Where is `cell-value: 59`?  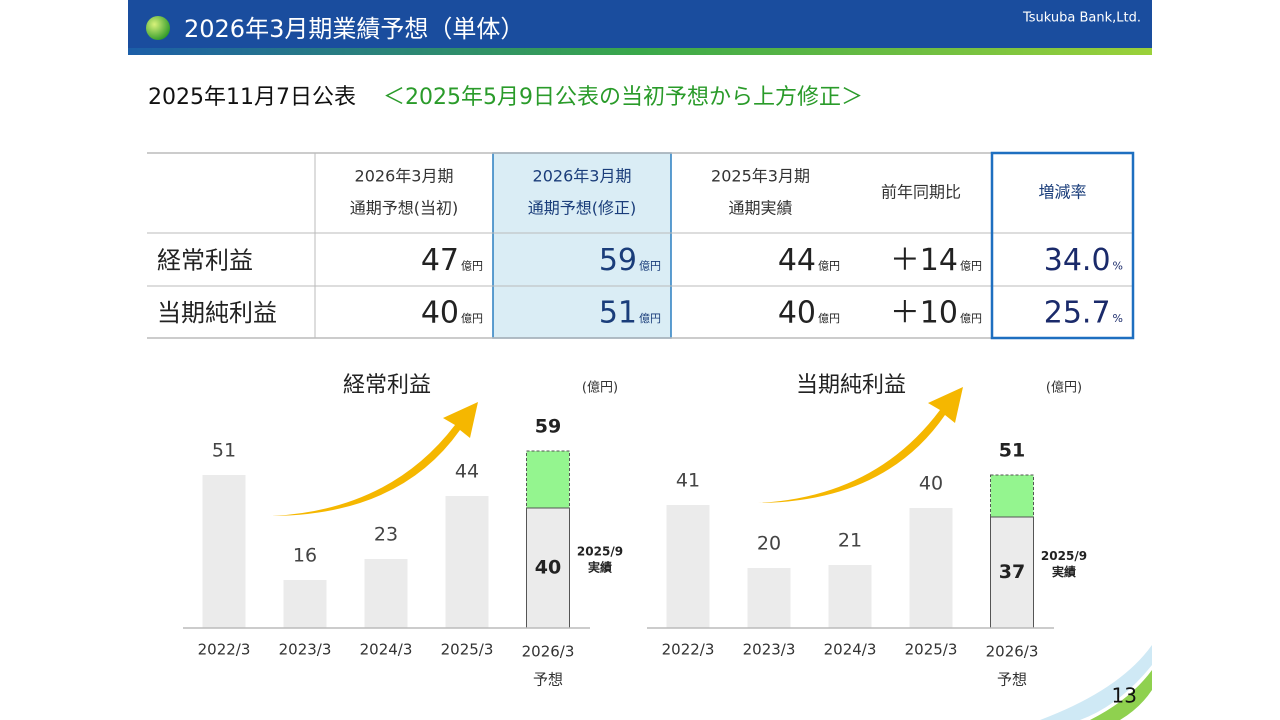
cell-value: 59 is located at coordinates (618, 260).